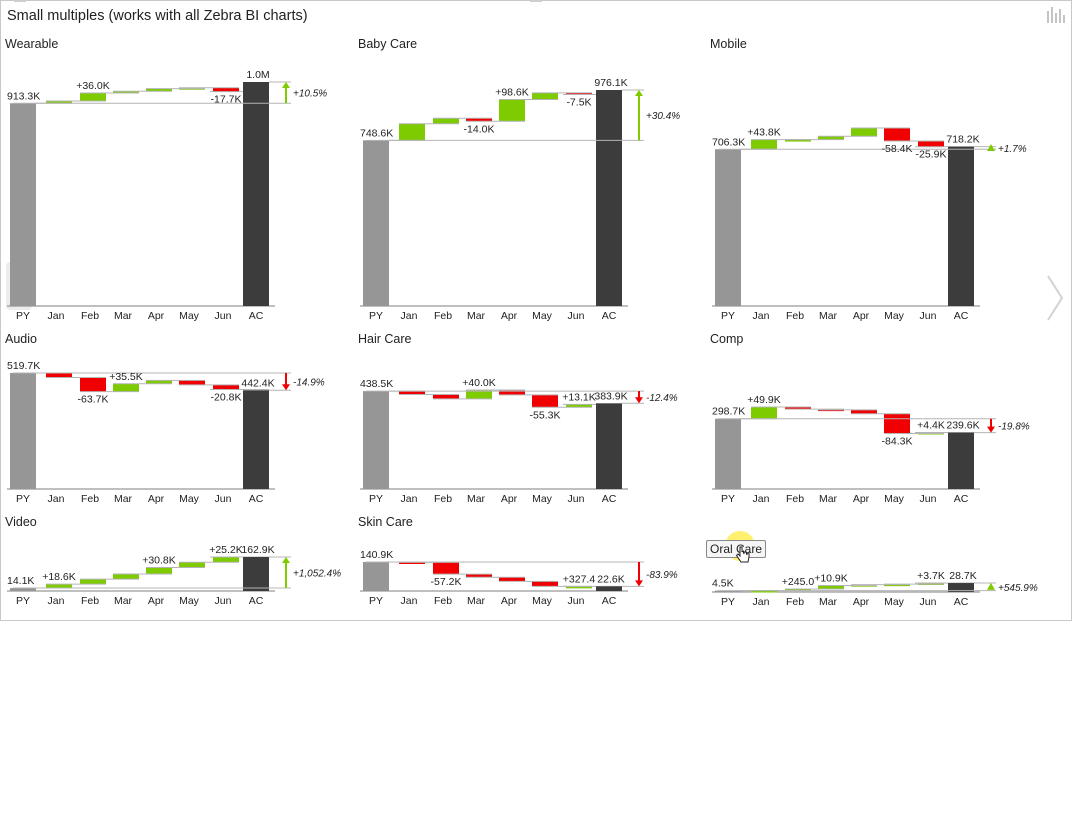 Image resolution: width=1072 pixels, height=815 pixels. What do you see at coordinates (578, 103) in the screenshot?
I see `data-label: -7.5K` at bounding box center [578, 103].